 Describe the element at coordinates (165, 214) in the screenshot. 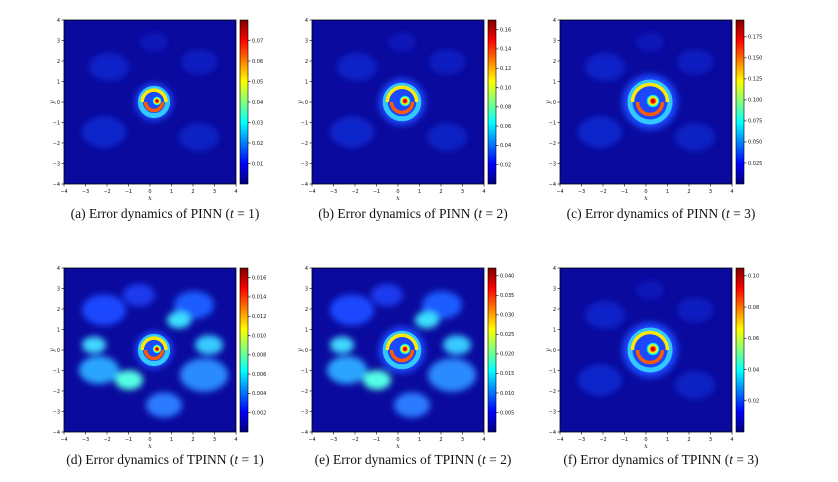

I see `caption-a: (a) Error dynamics of PINN (t = 1)` at that location.